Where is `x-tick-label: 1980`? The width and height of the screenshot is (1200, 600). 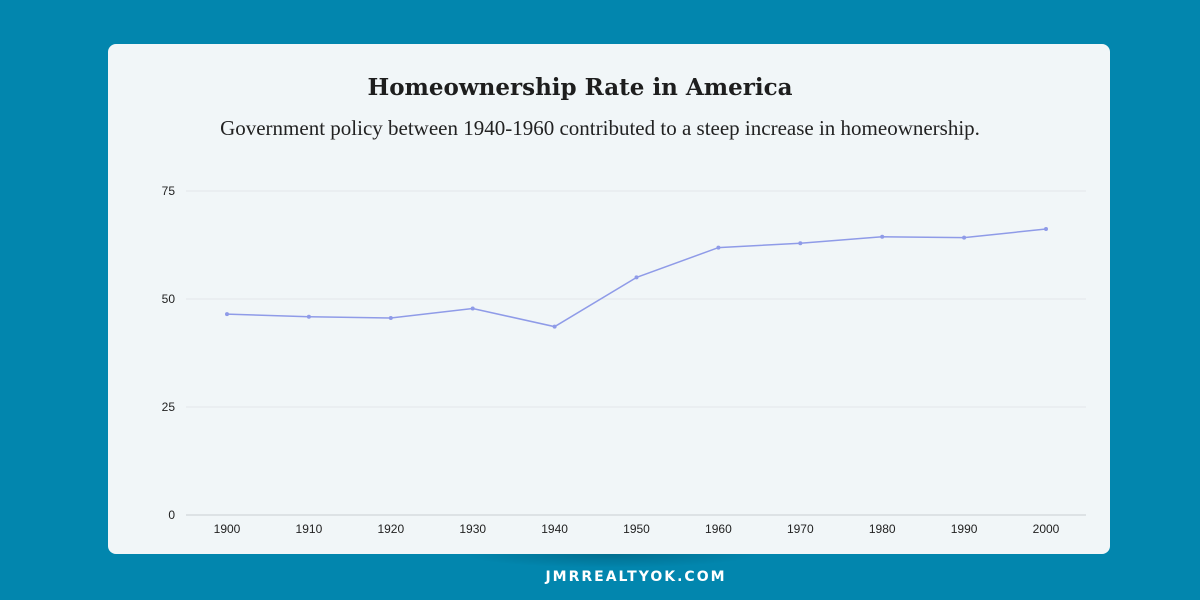 x-tick-label: 1980 is located at coordinates (882, 529).